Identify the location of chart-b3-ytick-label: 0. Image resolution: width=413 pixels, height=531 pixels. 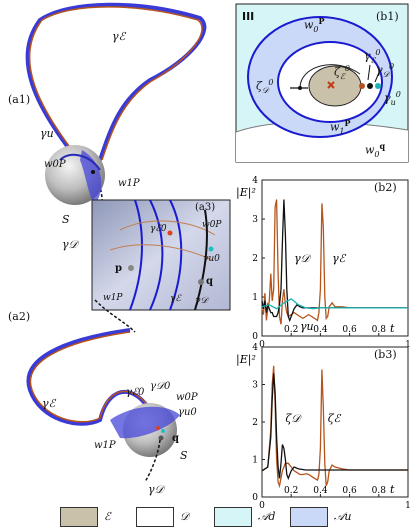
(255, 498).